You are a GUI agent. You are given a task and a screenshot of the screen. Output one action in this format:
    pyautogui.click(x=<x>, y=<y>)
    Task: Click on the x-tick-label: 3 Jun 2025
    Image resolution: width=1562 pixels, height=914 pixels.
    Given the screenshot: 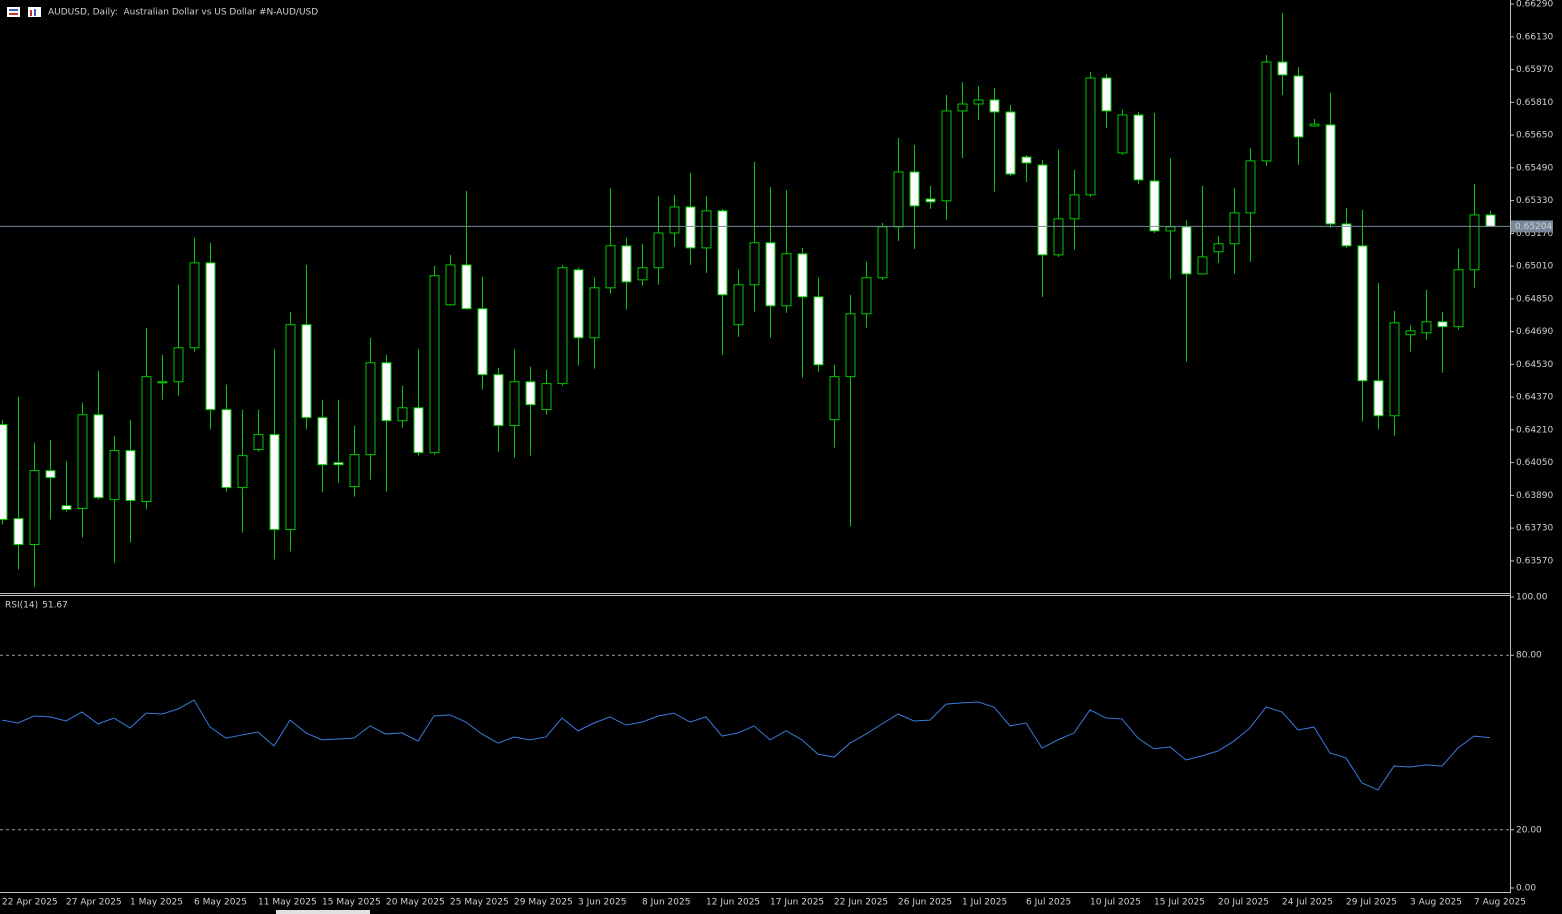 What is the action you would take?
    pyautogui.click(x=602, y=903)
    